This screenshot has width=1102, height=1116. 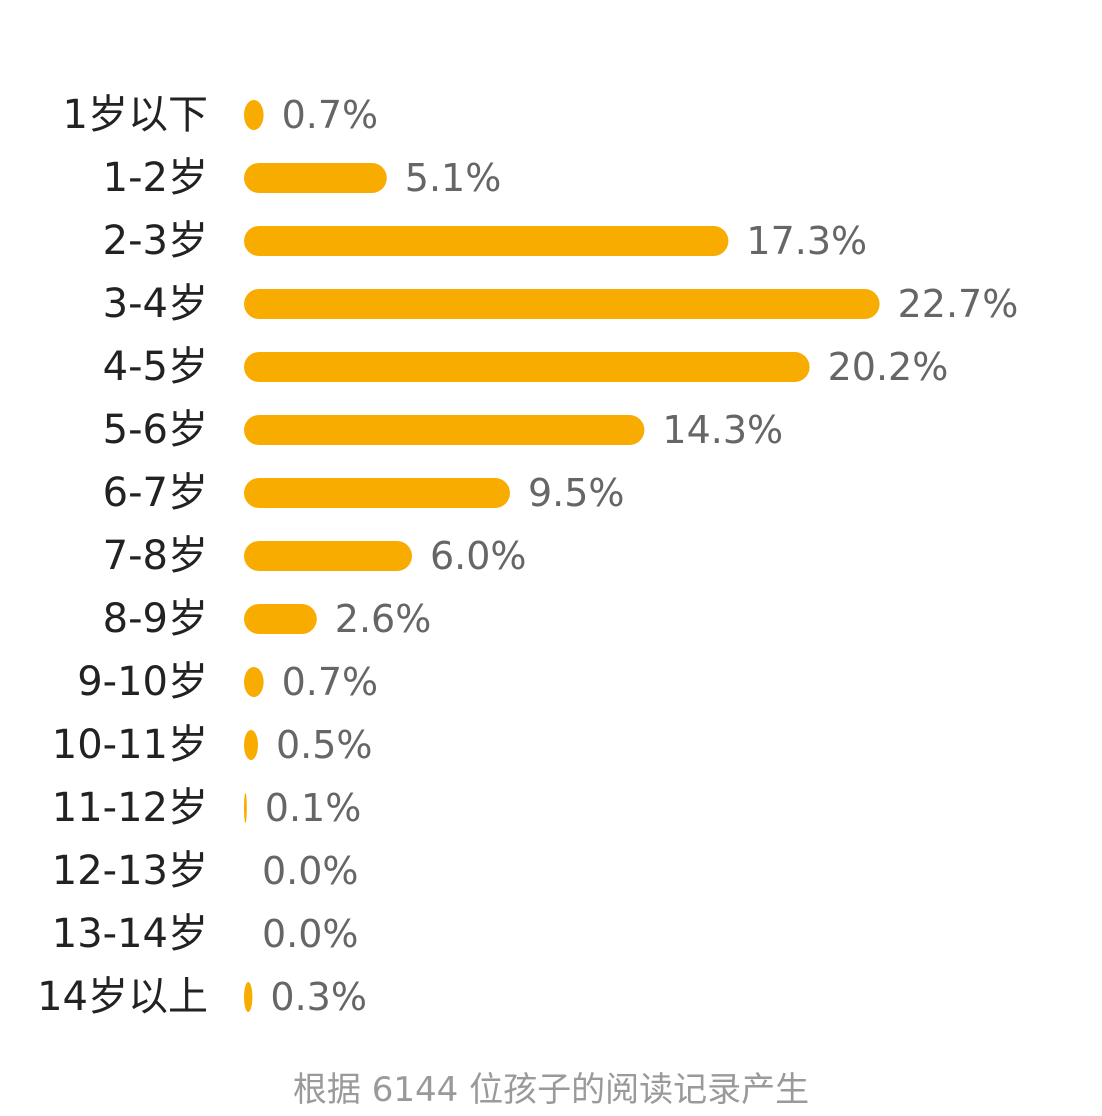 I want to click on category-label: 7-8岁, so click(x=155, y=556).